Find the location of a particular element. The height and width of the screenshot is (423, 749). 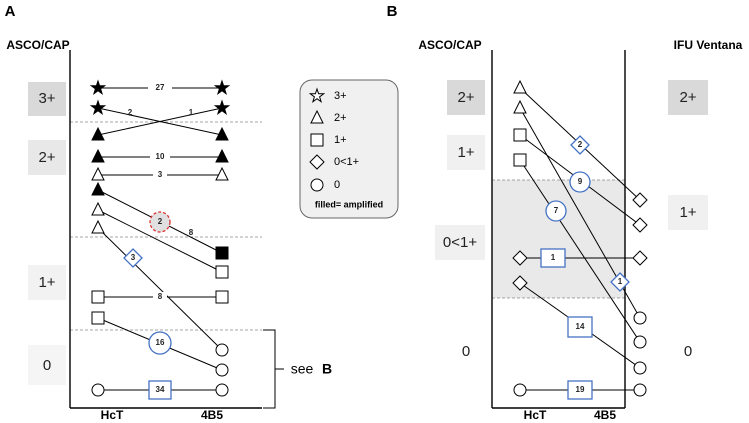

count: 14 is located at coordinates (580, 326).